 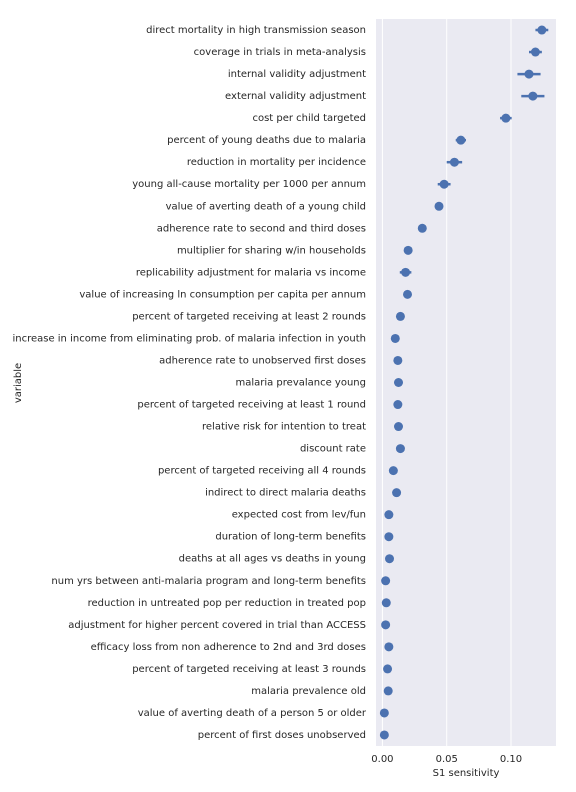 What do you see at coordinates (290, 537) in the screenshot?
I see `y-tick-label: duration of long-term benefits` at bounding box center [290, 537].